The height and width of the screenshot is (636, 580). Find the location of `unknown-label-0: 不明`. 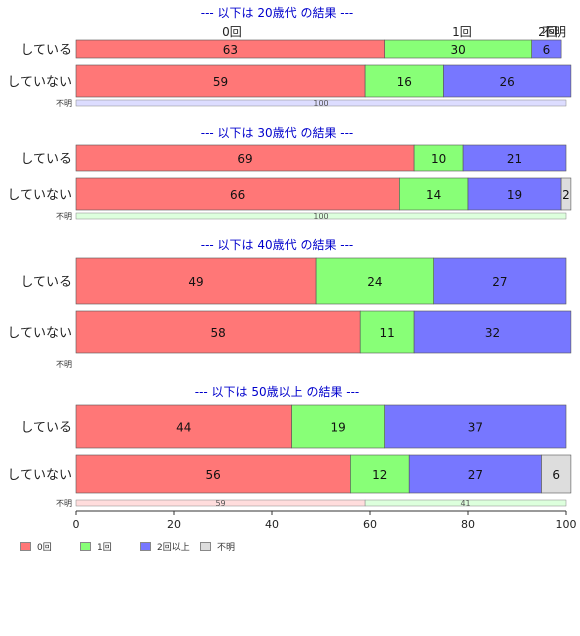

unknown-label-0: 不明 is located at coordinates (64, 103).